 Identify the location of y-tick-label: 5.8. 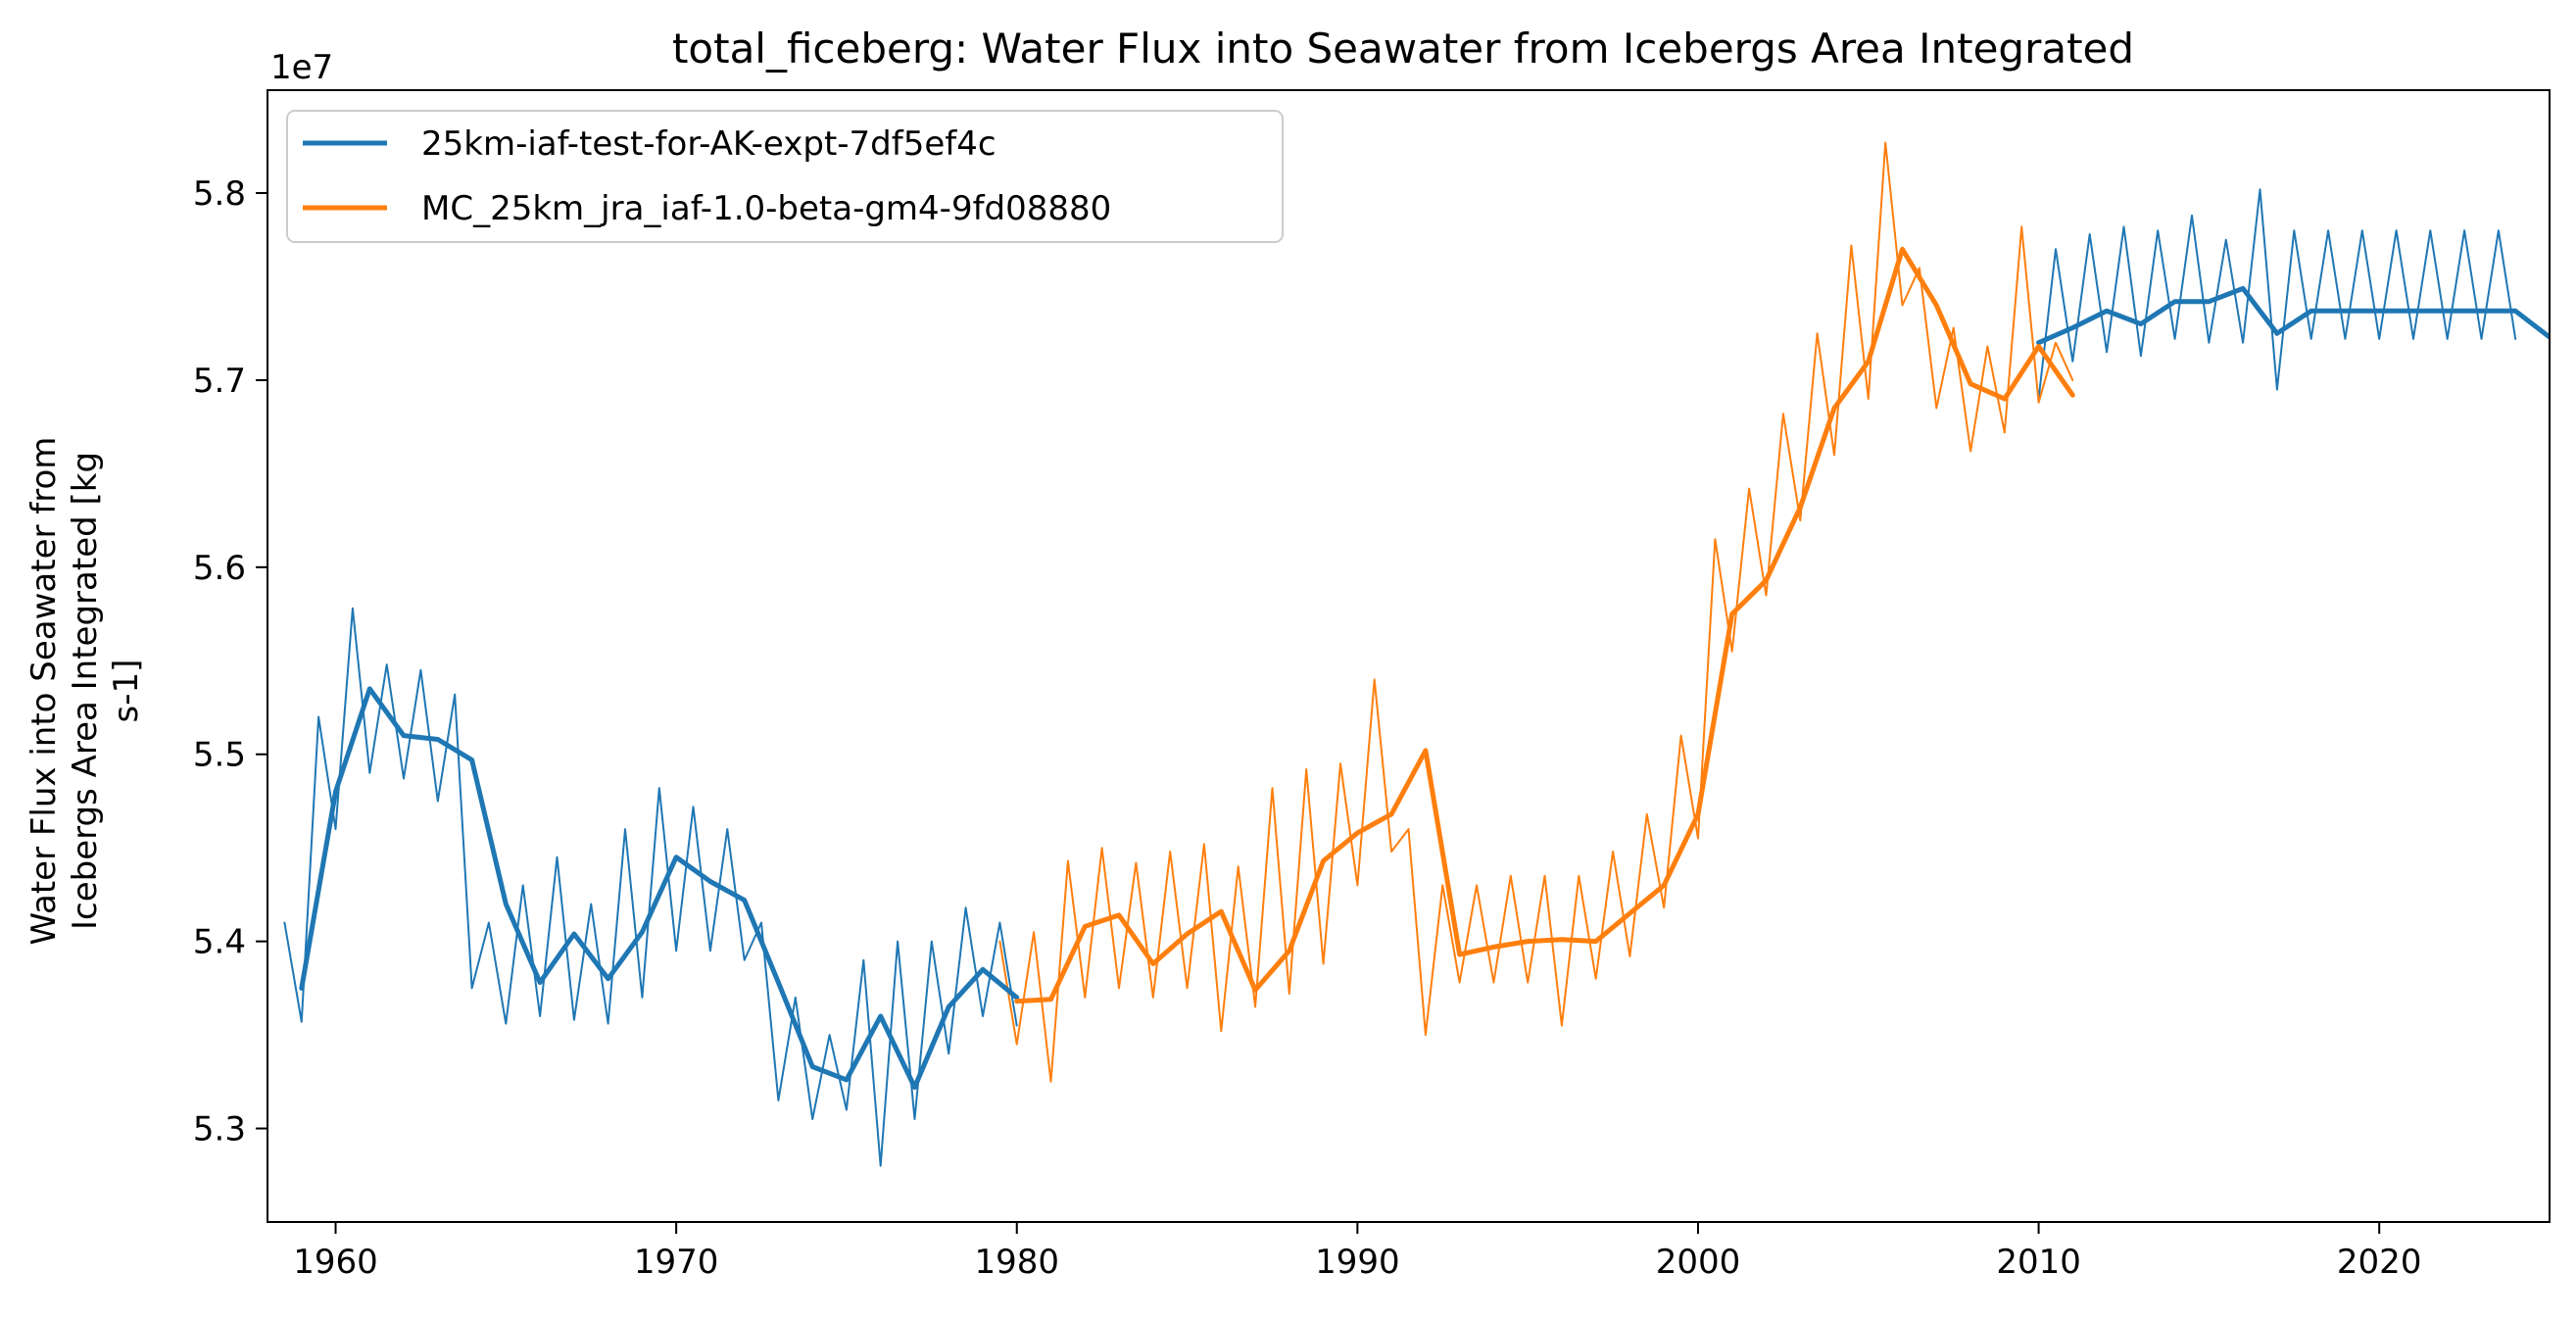
(219, 194).